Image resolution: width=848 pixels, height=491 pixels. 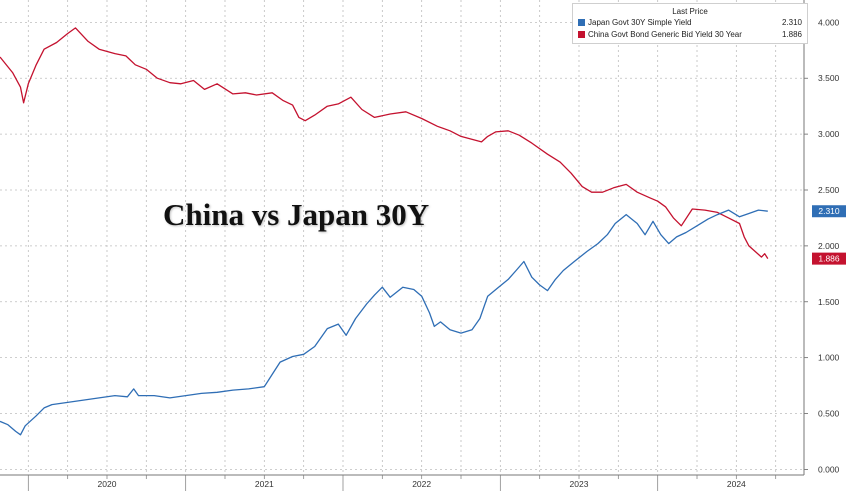 I want to click on y-tick-label: 2.500, so click(x=829, y=190).